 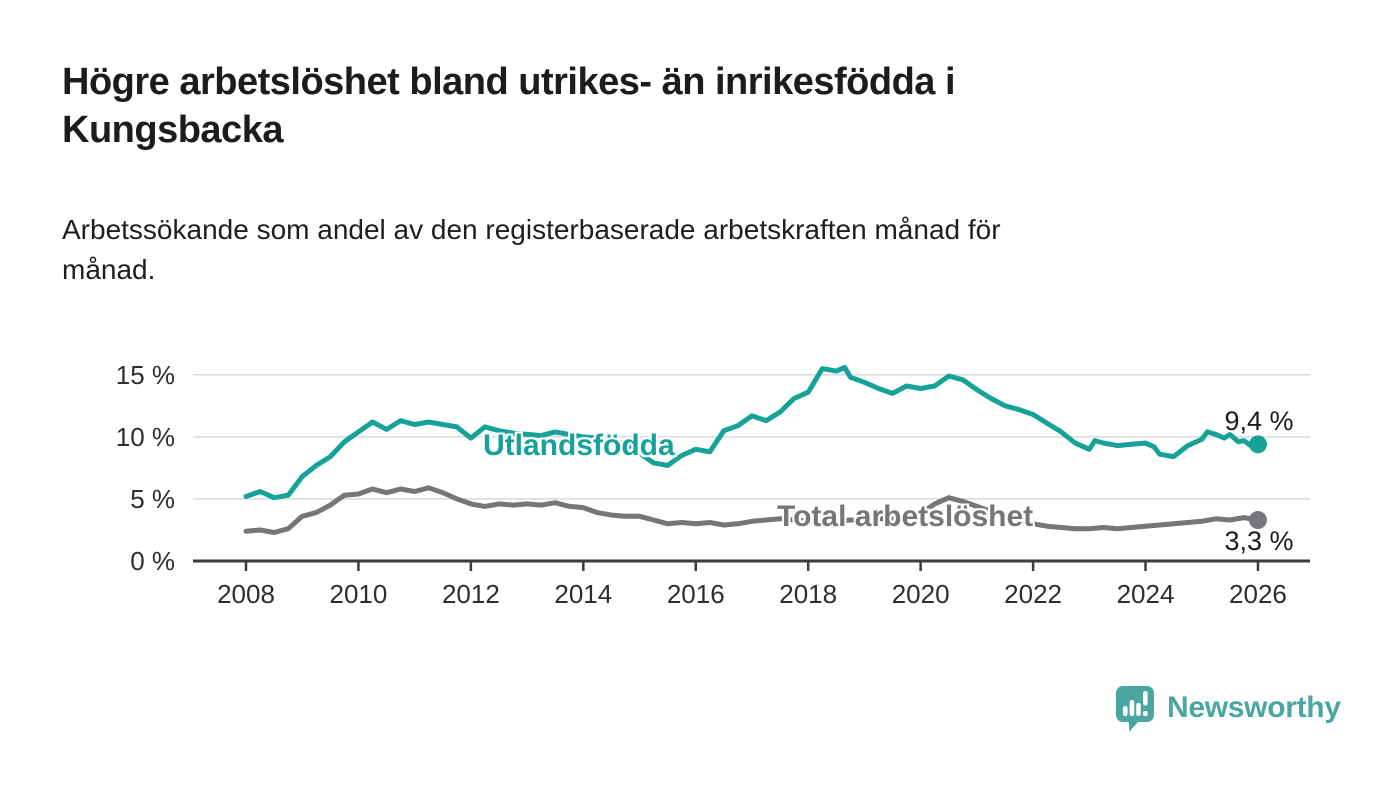 What do you see at coordinates (1259, 541) in the screenshot?
I see `end-value-label-total: 3,3 %` at bounding box center [1259, 541].